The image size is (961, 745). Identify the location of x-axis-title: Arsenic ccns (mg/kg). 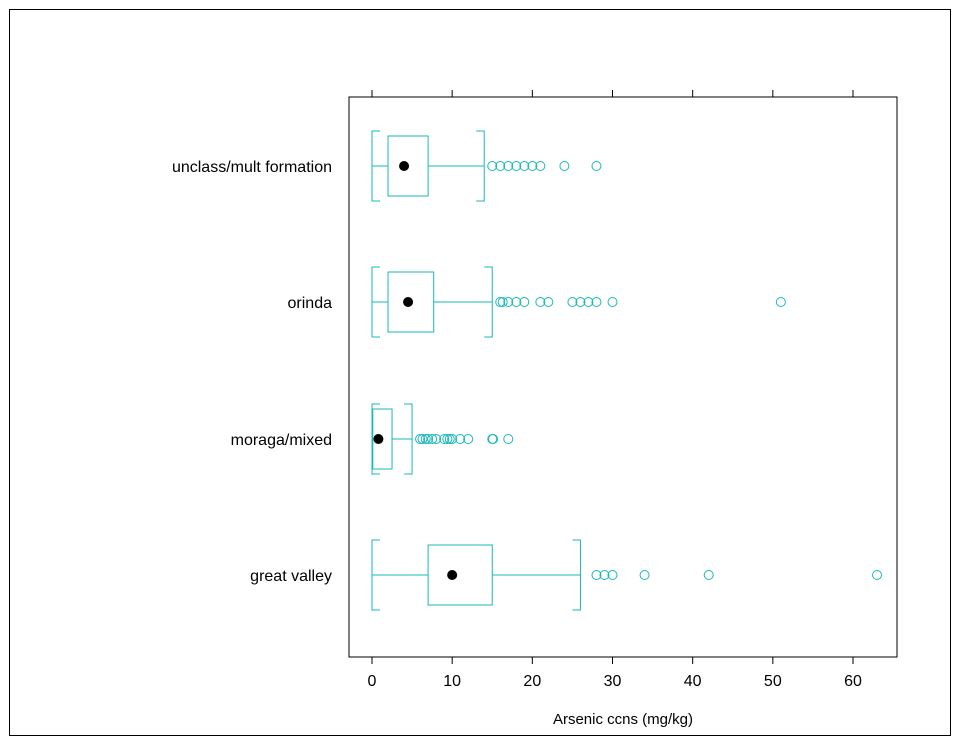
(623, 719).